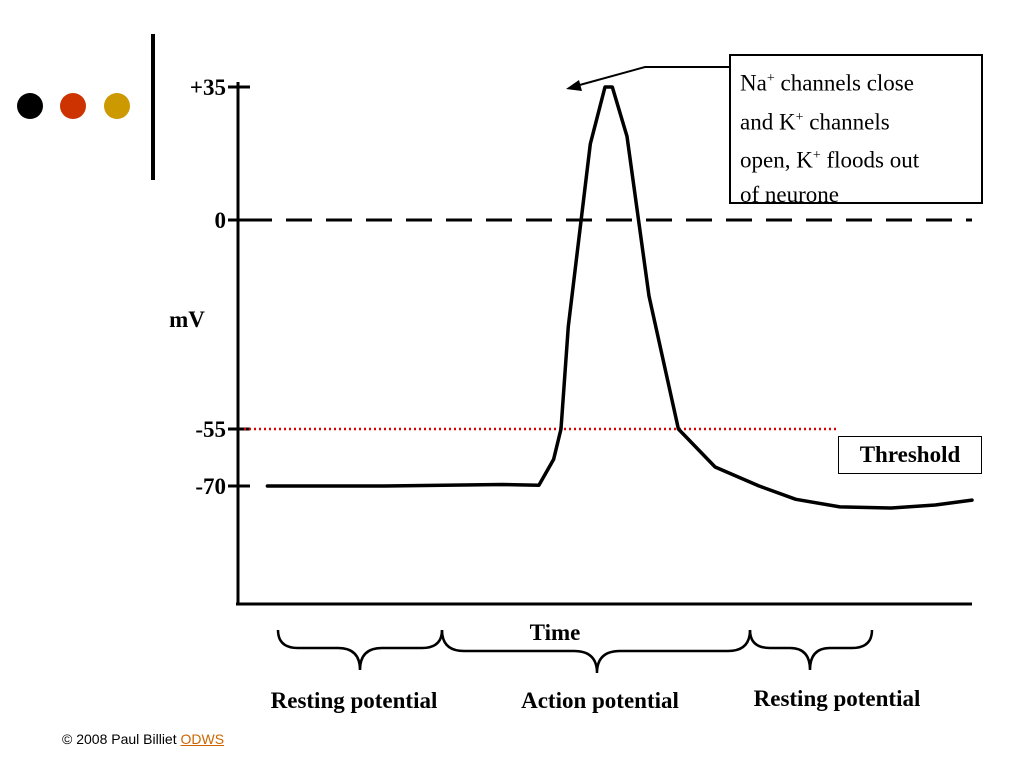  What do you see at coordinates (121, 739) in the screenshot?
I see `footer-text: © 2008 Paul Billiet` at bounding box center [121, 739].